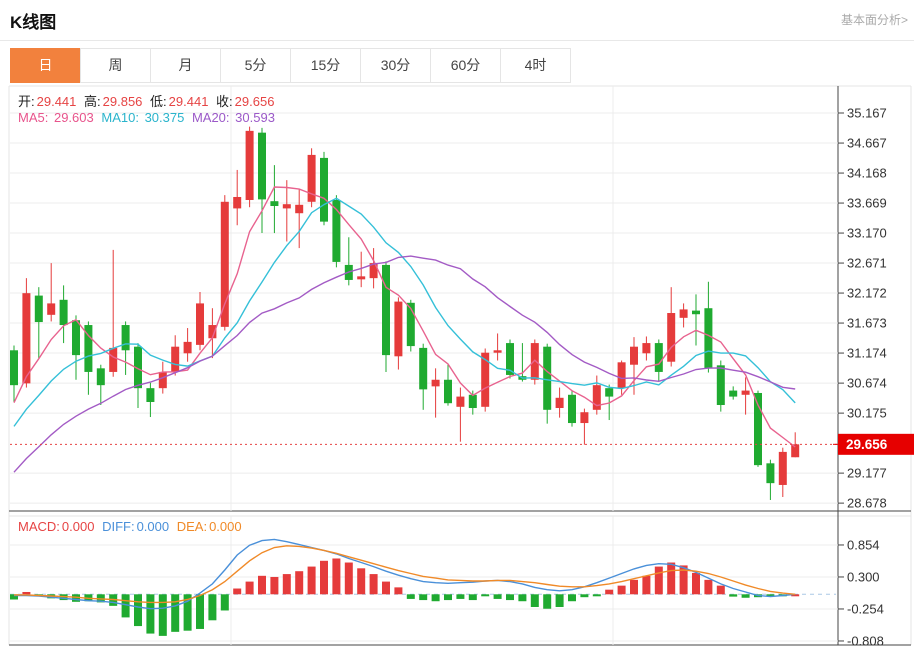 The image size is (914, 647). Describe the element at coordinates (535, 65) in the screenshot. I see `tab-4时: 4时` at that location.